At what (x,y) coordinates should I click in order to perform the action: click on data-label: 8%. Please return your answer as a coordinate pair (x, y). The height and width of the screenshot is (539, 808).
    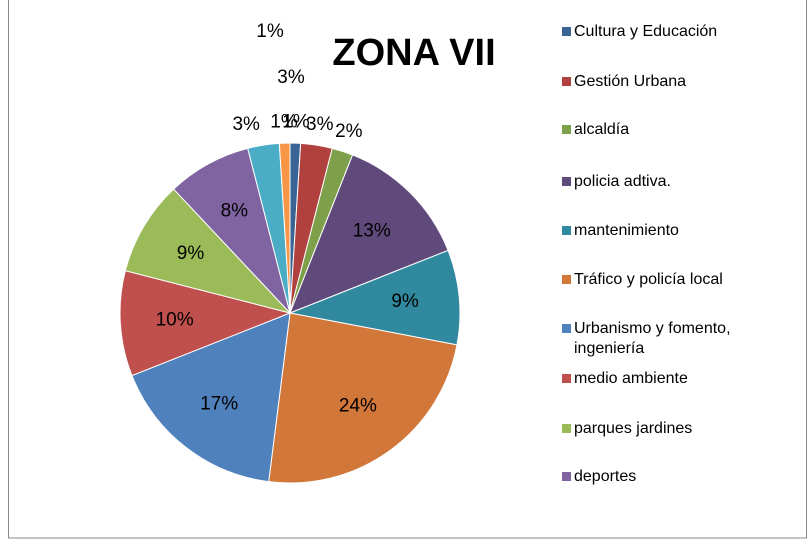
    Looking at the image, I should click on (235, 211).